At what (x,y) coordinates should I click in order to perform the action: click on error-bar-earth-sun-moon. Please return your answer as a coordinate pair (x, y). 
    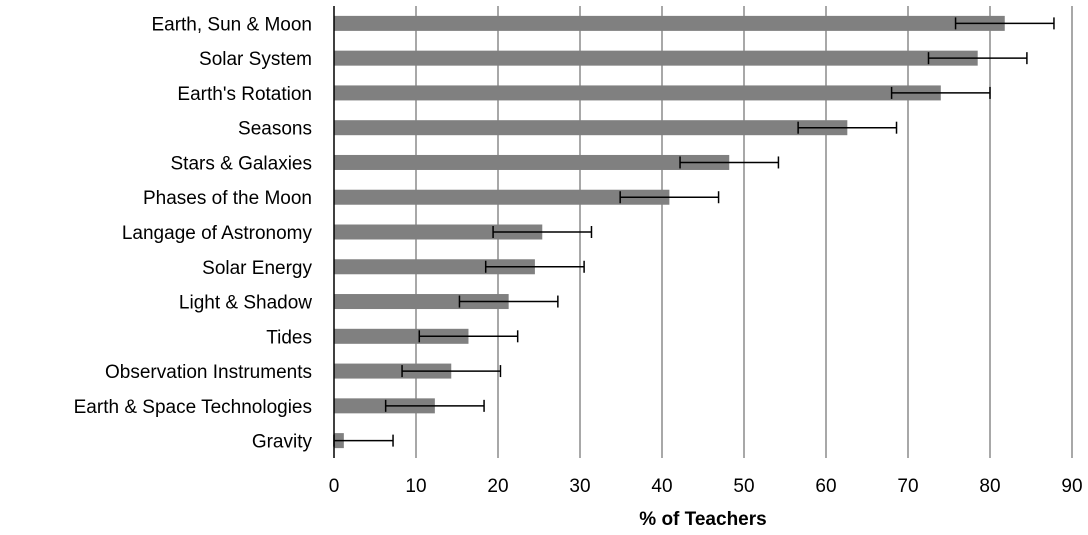
    Looking at the image, I should click on (1004, 23).